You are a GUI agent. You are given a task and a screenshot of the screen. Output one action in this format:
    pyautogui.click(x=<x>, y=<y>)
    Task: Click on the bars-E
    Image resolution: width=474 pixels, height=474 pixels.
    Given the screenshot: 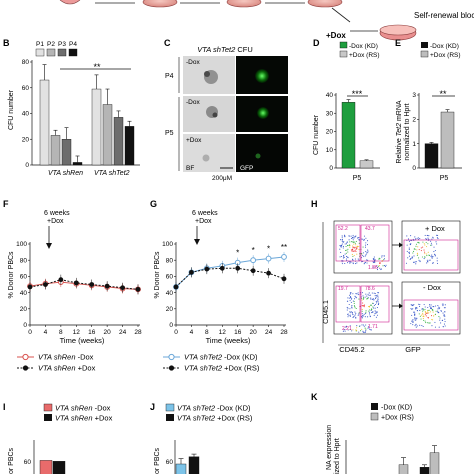 What is the action you would take?
    pyautogui.click(x=439, y=139)
    